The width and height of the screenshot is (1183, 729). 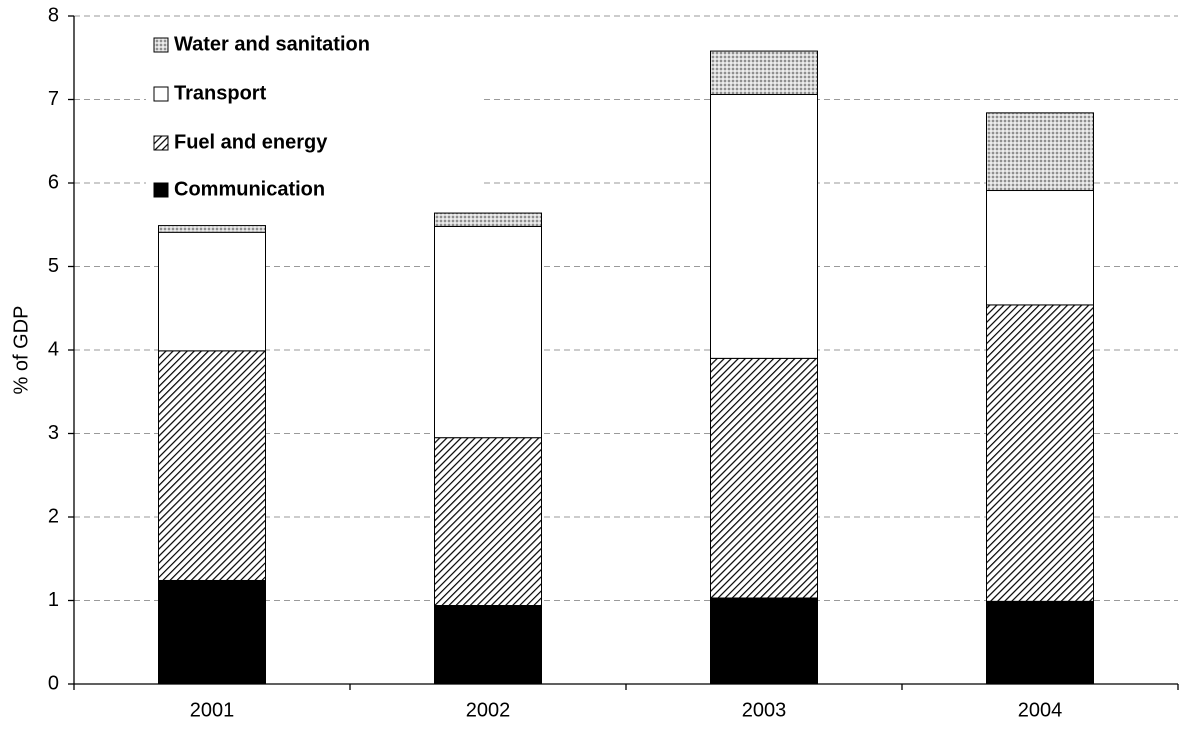 I want to click on y-tick-label: 0, so click(x=53, y=683).